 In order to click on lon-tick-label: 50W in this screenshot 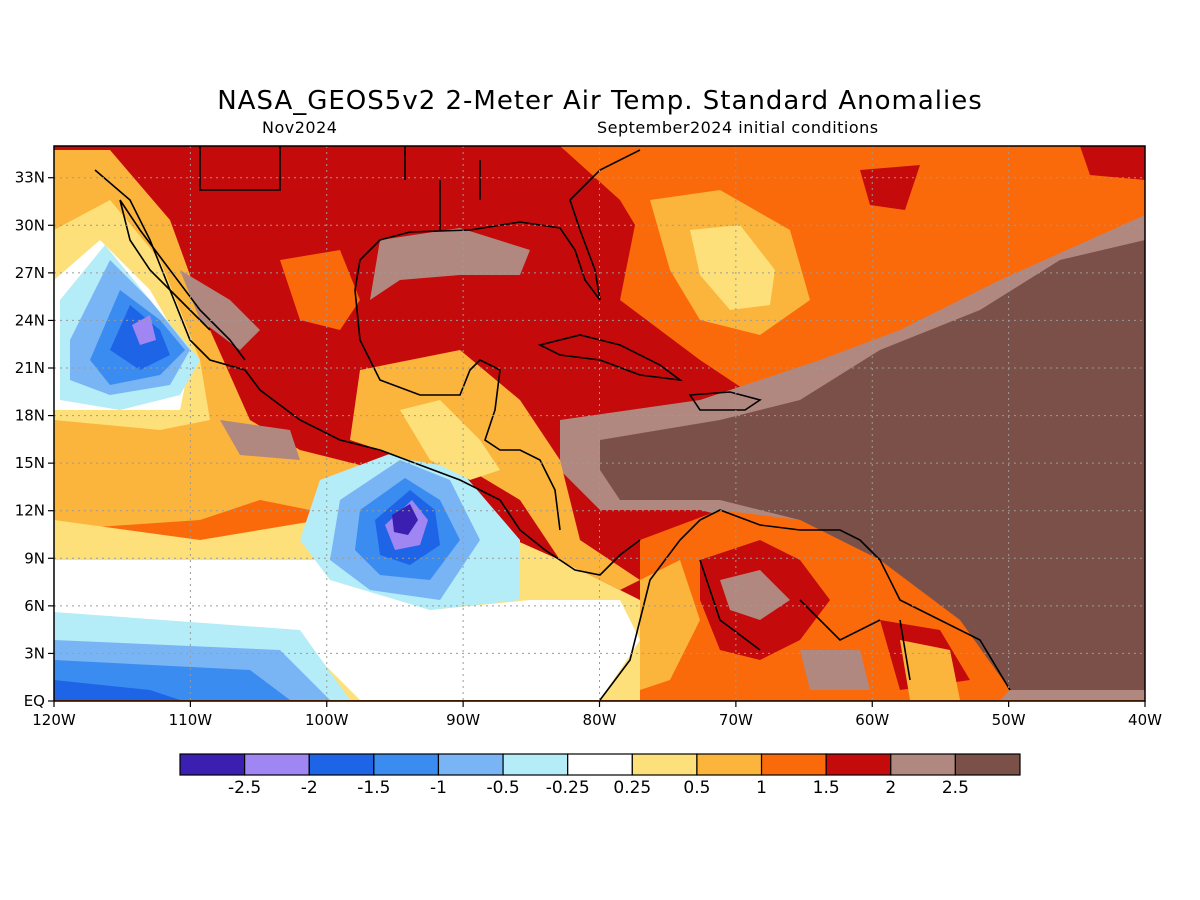, I will do `click(1009, 720)`.